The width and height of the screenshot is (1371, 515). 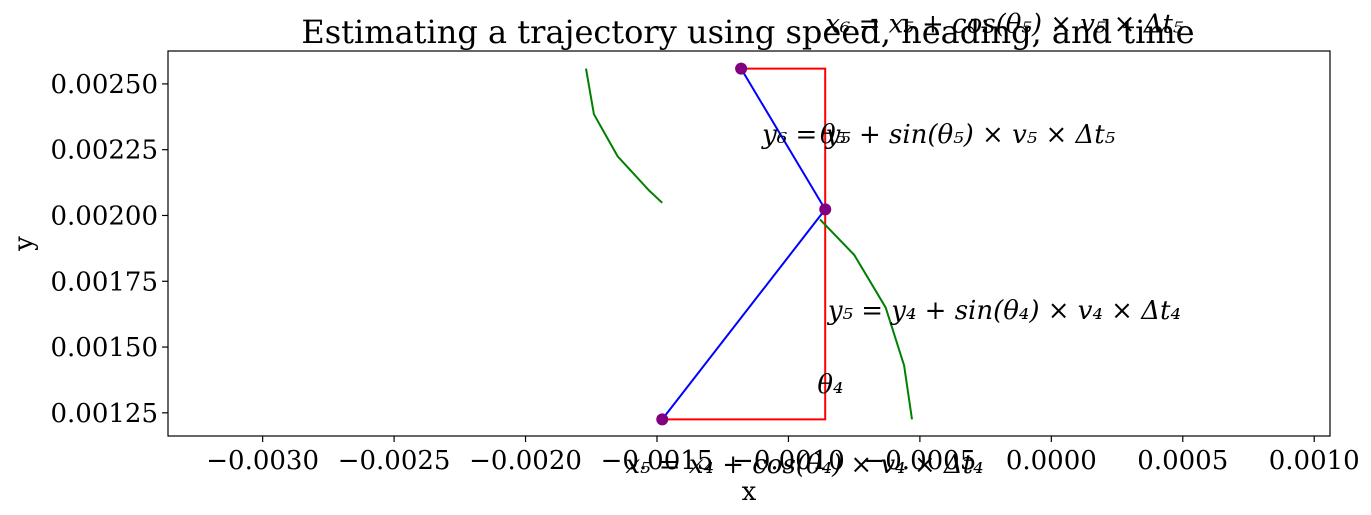 What do you see at coordinates (104, 348) in the screenshot?
I see `y-tick-label: 0.00150` at bounding box center [104, 348].